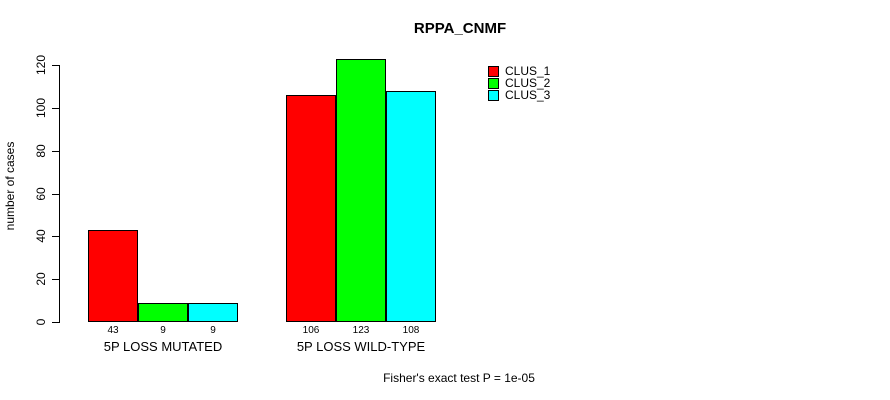  Describe the element at coordinates (41, 151) in the screenshot. I see `y-tick-label: 80` at that location.